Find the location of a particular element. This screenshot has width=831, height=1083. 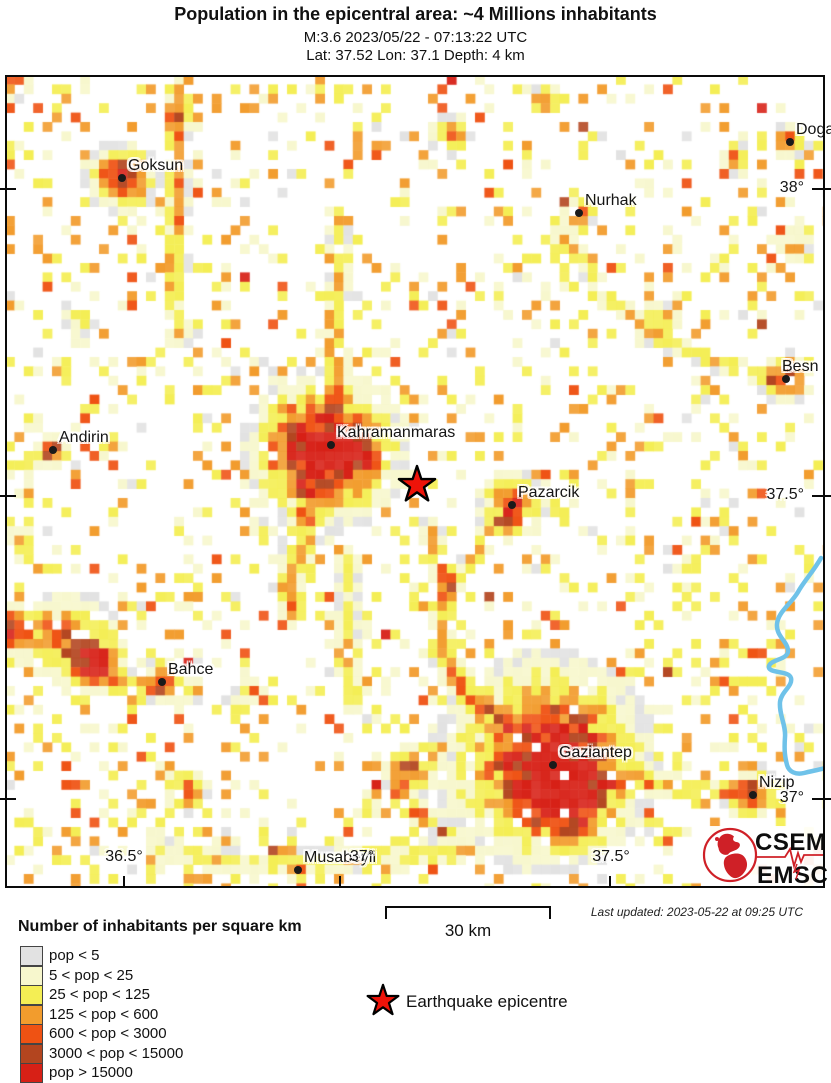

city-marker-besn is located at coordinates (786, 379).